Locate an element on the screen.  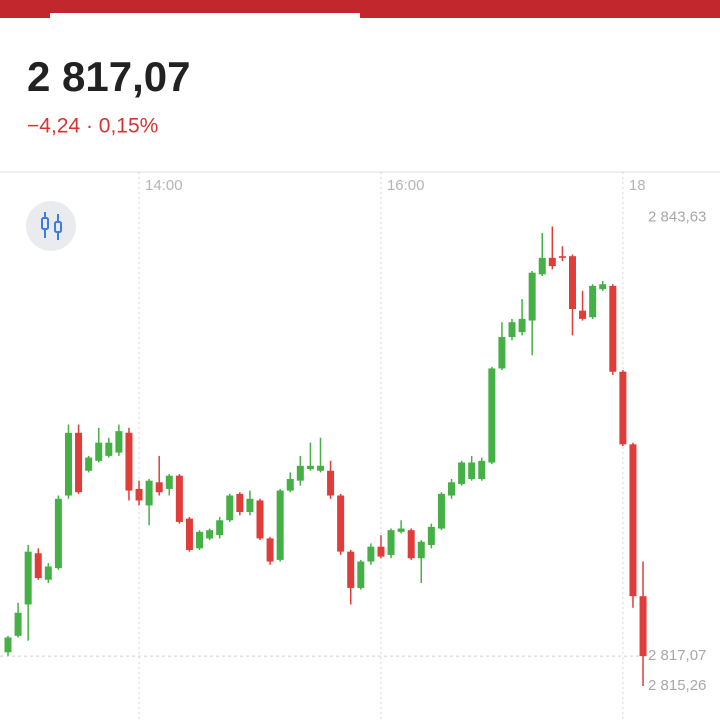
y-tick-label: 2 817,07 is located at coordinates (677, 655).